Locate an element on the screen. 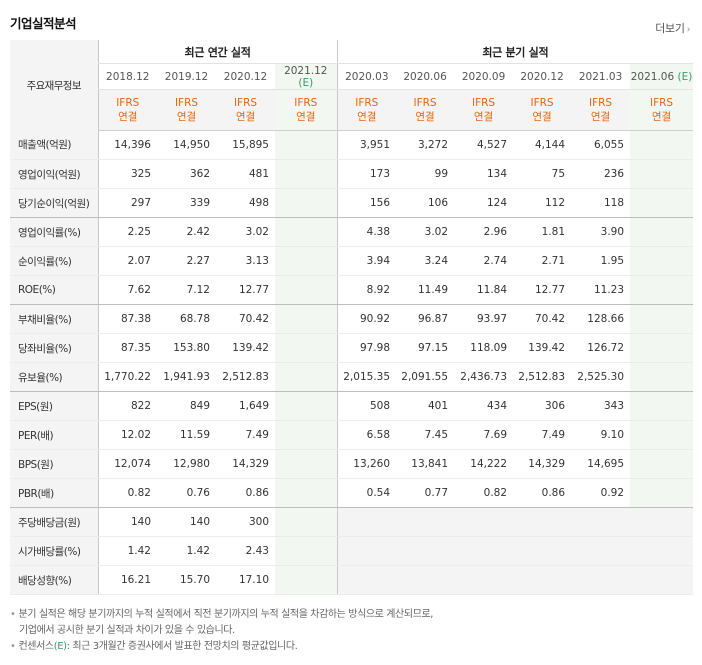 The height and width of the screenshot is (665, 702). annual-value: 153.80 is located at coordinates (186, 348).